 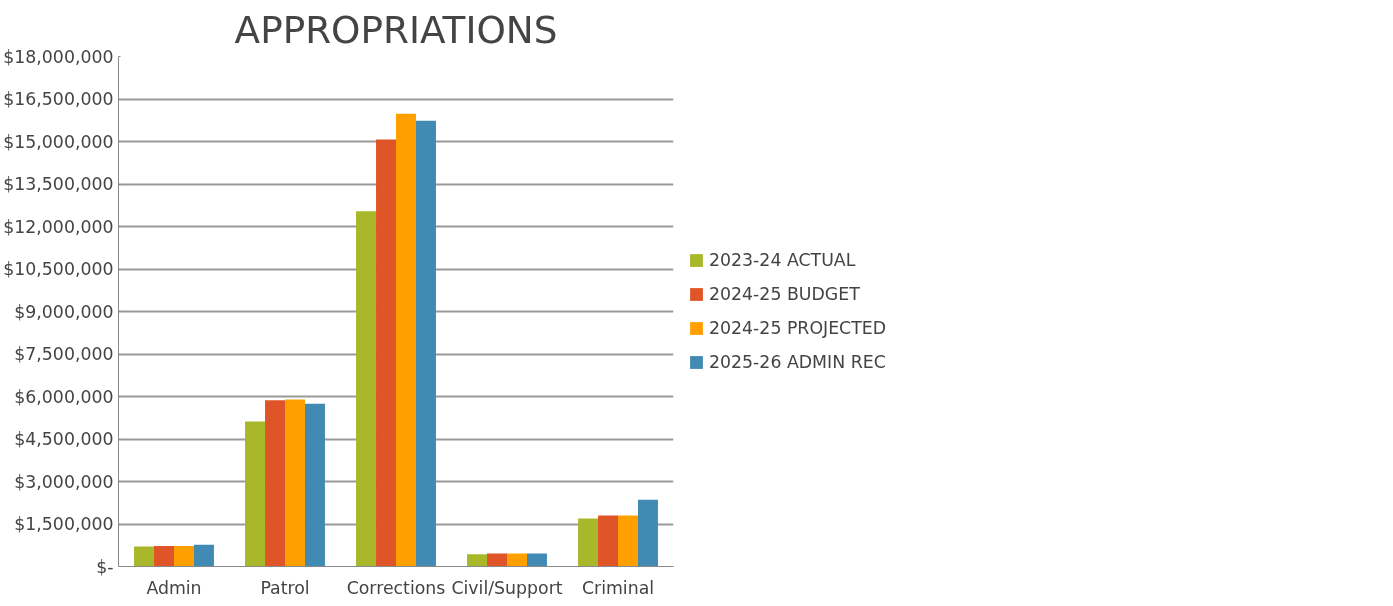 What do you see at coordinates (396, 587) in the screenshot?
I see `x-tick-label: Corrections` at bounding box center [396, 587].